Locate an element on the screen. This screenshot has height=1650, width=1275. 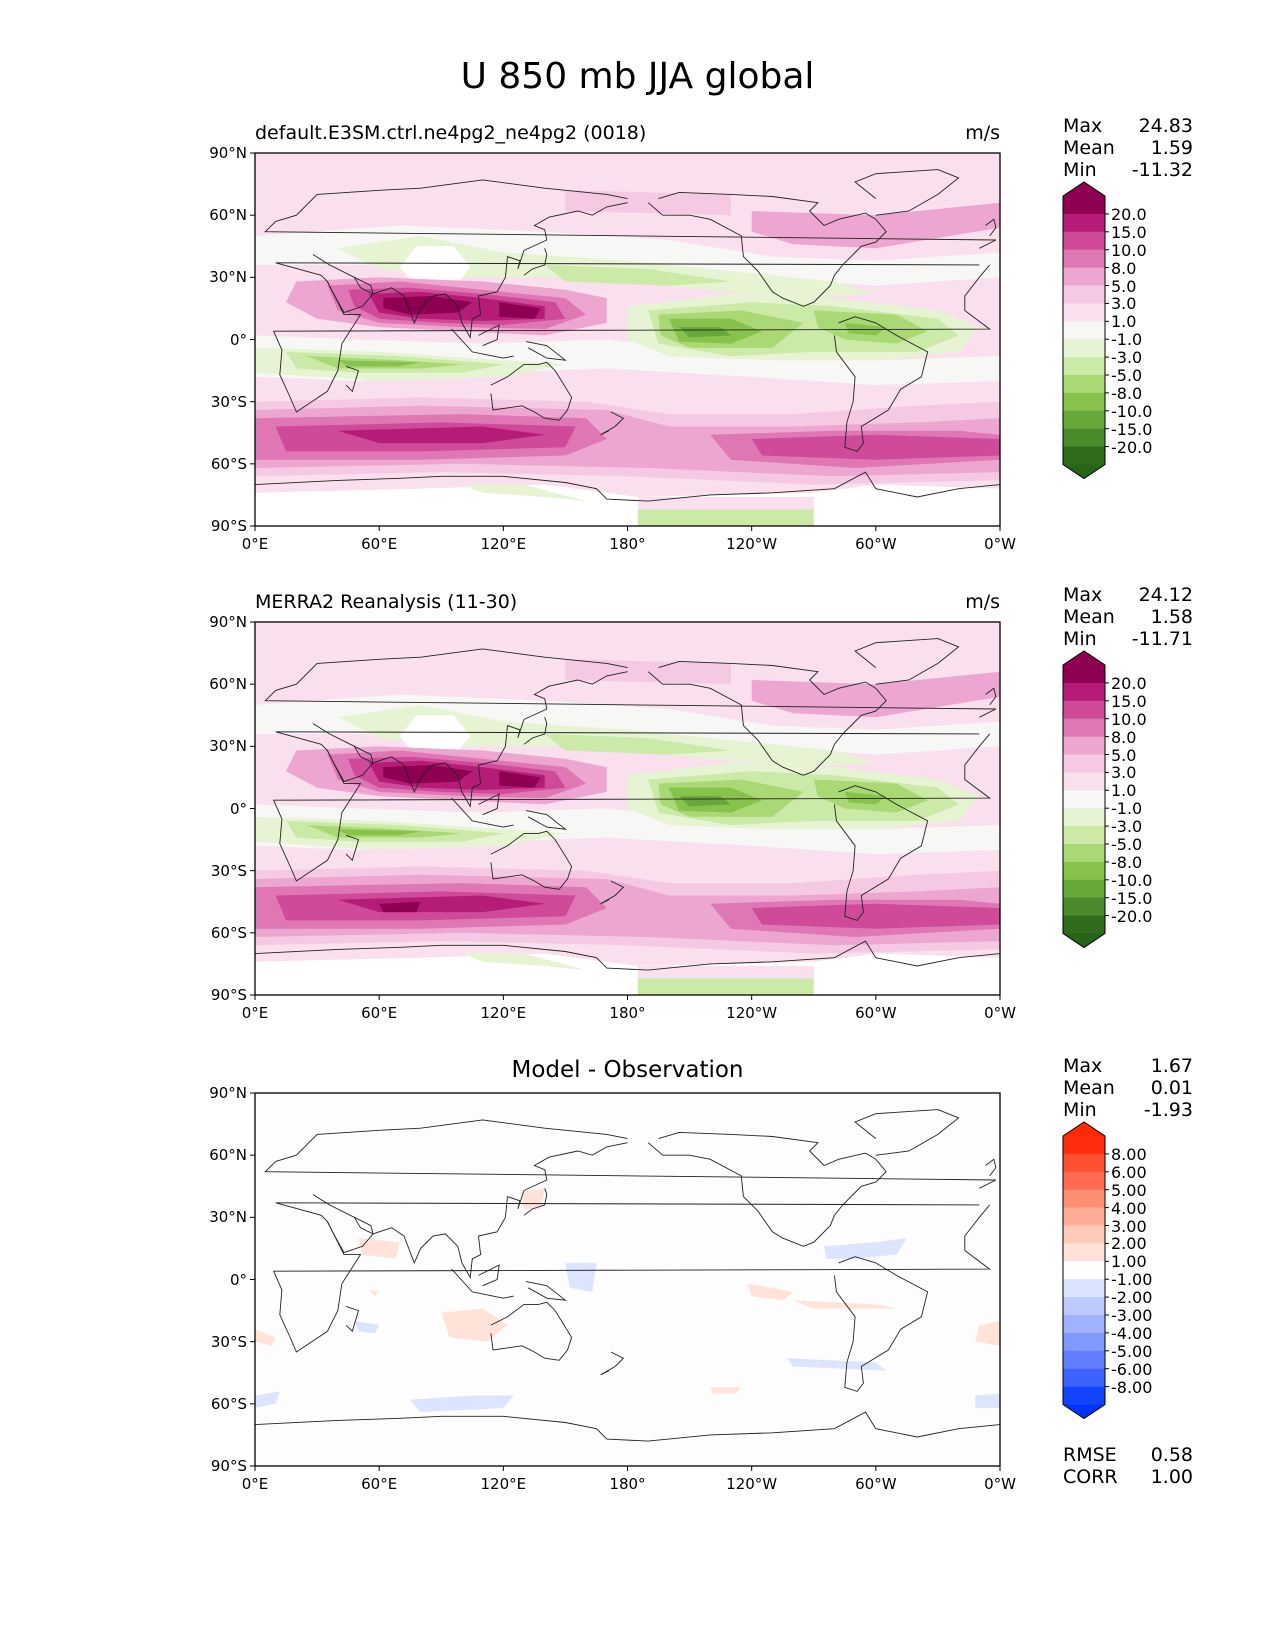
colorbar-tick-label: -8.0 is located at coordinates (1127, 393).